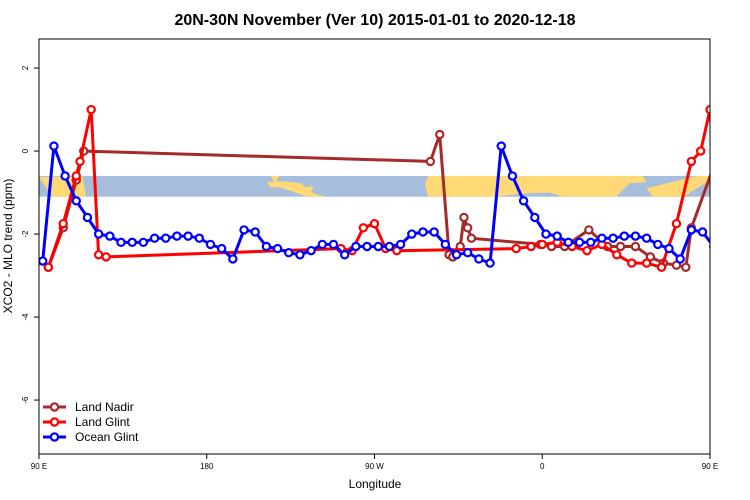 The image size is (750, 500). Describe the element at coordinates (25, 150) in the screenshot. I see `y-tick-label: 0` at that location.